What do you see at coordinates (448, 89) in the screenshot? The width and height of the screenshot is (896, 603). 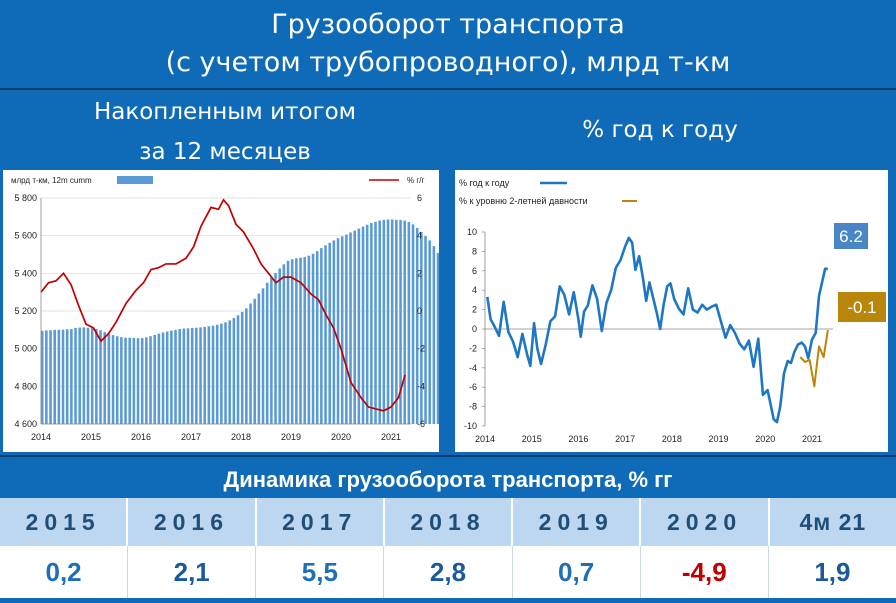 I see `divider` at bounding box center [448, 89].